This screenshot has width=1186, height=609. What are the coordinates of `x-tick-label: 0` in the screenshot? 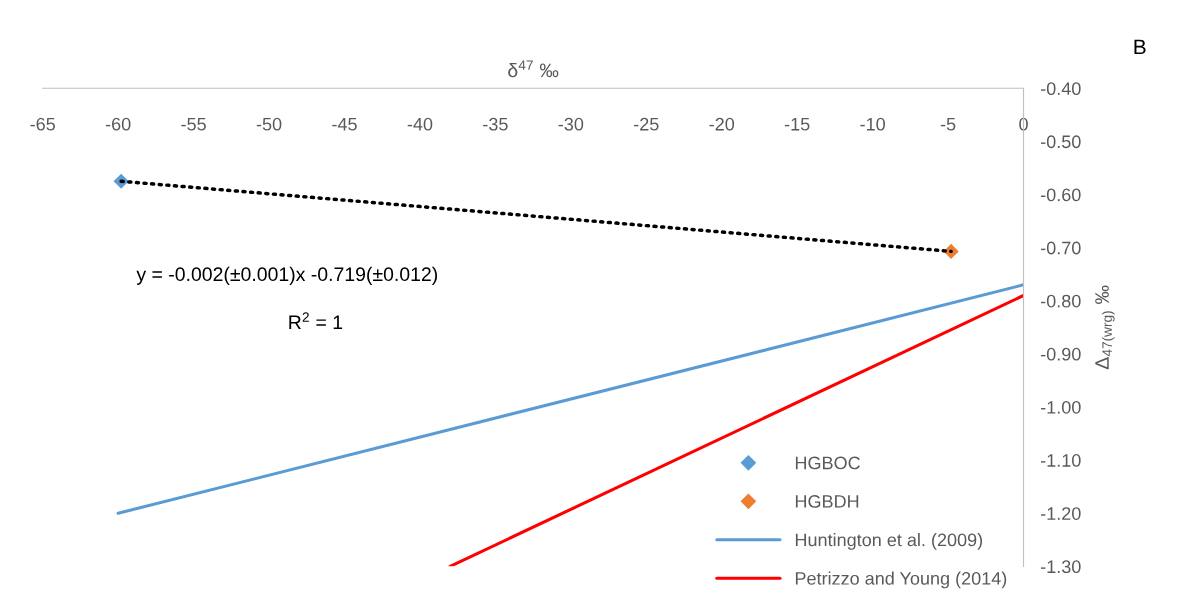 It's located at (1023, 124).